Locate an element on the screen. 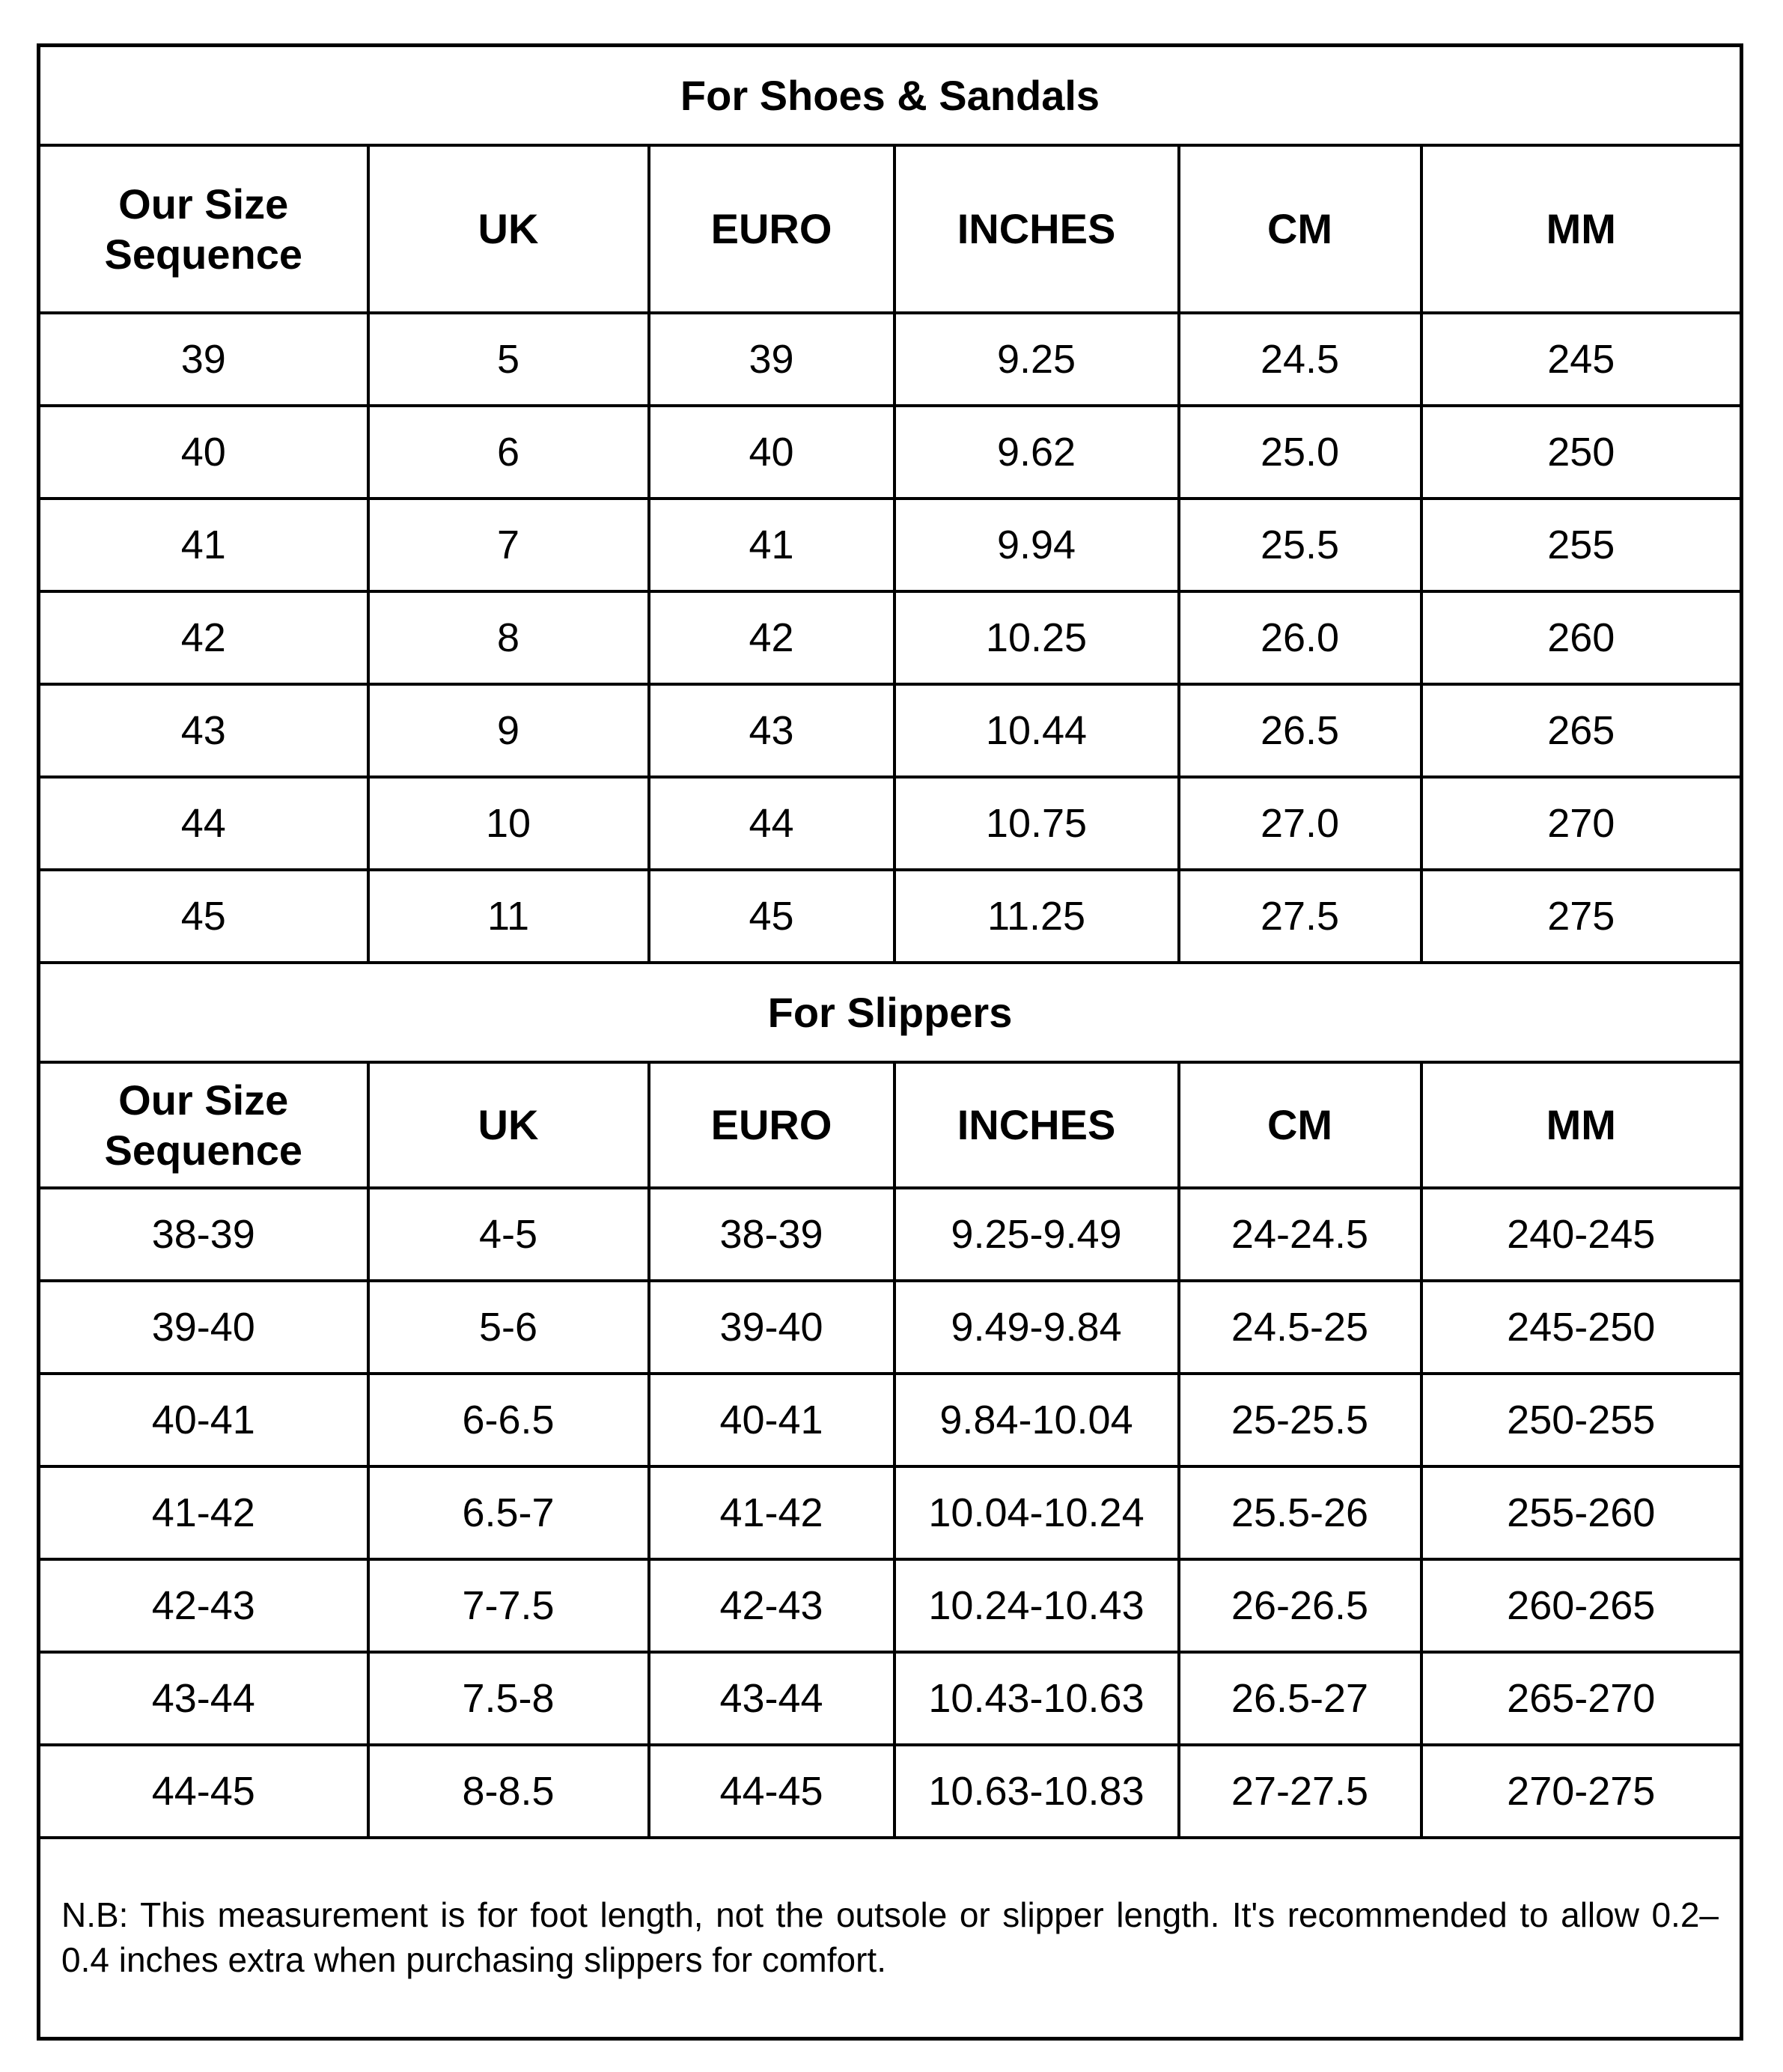 This screenshot has height=2072, width=1783. table-cell: 255 is located at coordinates (1581, 545).